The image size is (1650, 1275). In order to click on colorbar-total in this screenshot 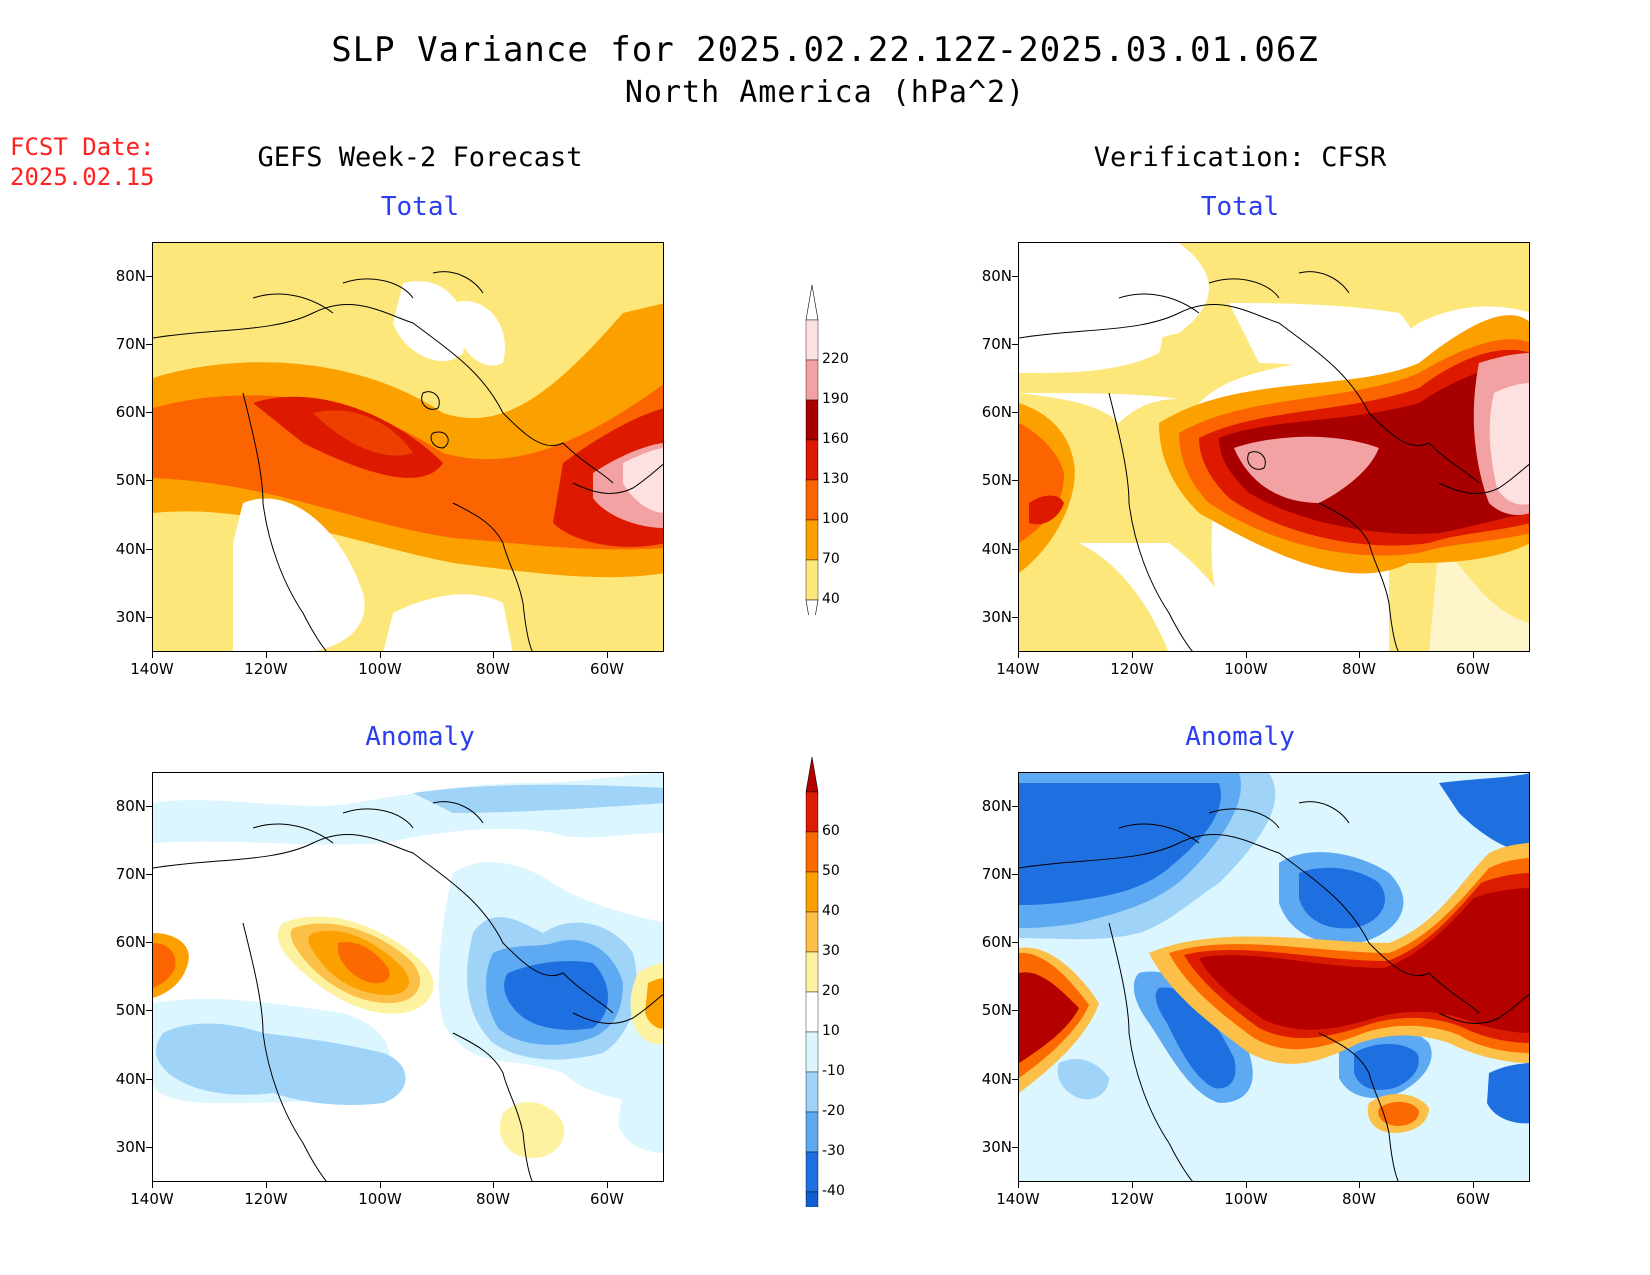, I will do `click(812, 450)`.